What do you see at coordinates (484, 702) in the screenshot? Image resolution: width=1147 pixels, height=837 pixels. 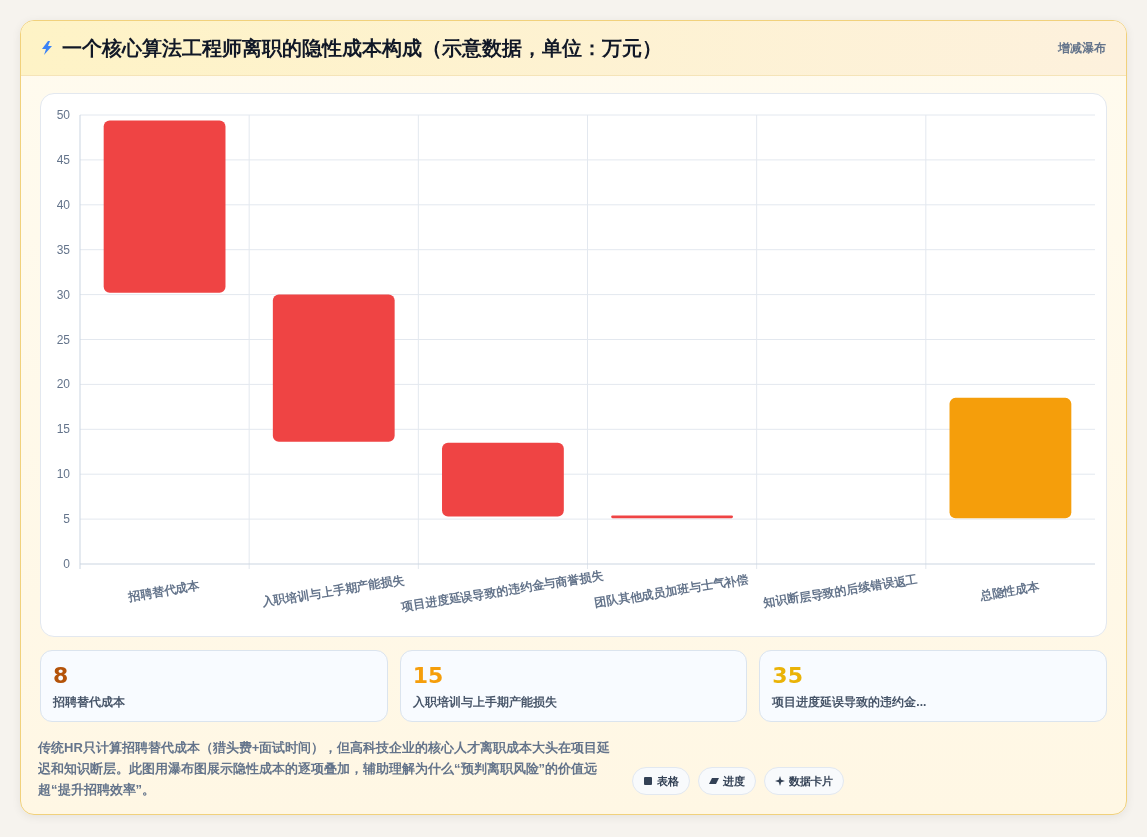 I see `card-label: 入职培训与上手期产能损失` at bounding box center [484, 702].